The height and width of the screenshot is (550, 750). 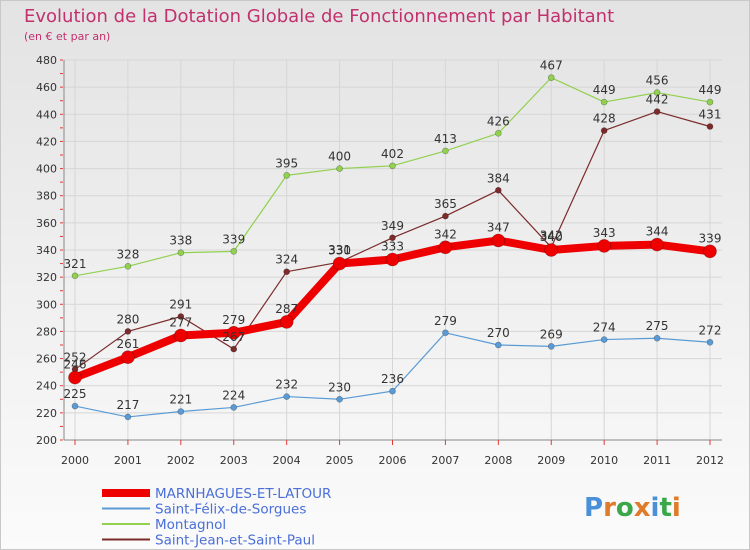 I want to click on x-tick-label: 2000, so click(x=75, y=460).